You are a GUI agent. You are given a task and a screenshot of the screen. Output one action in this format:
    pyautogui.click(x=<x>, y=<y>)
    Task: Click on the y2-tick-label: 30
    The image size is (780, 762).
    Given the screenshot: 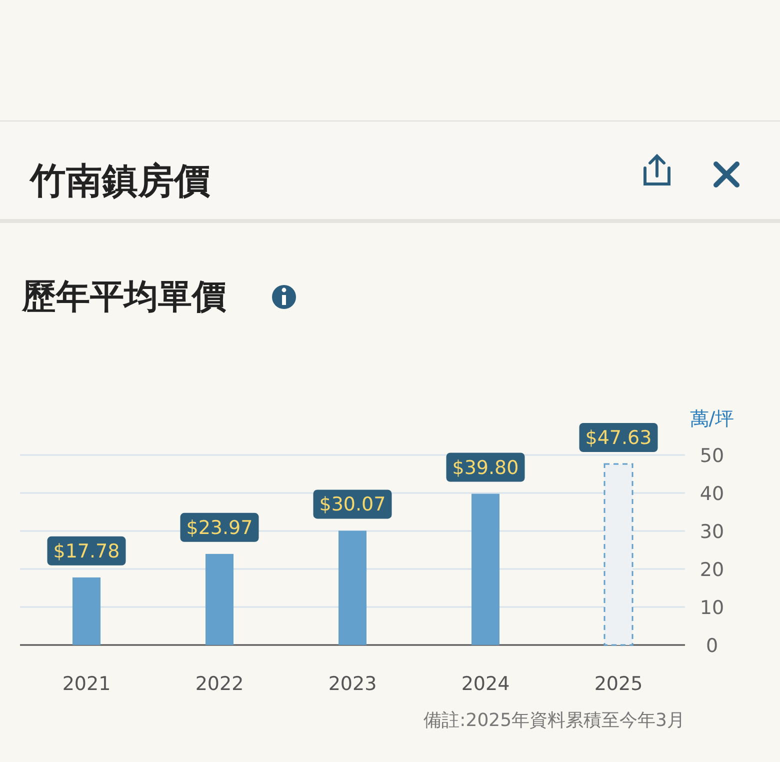 What is the action you would take?
    pyautogui.click(x=712, y=532)
    